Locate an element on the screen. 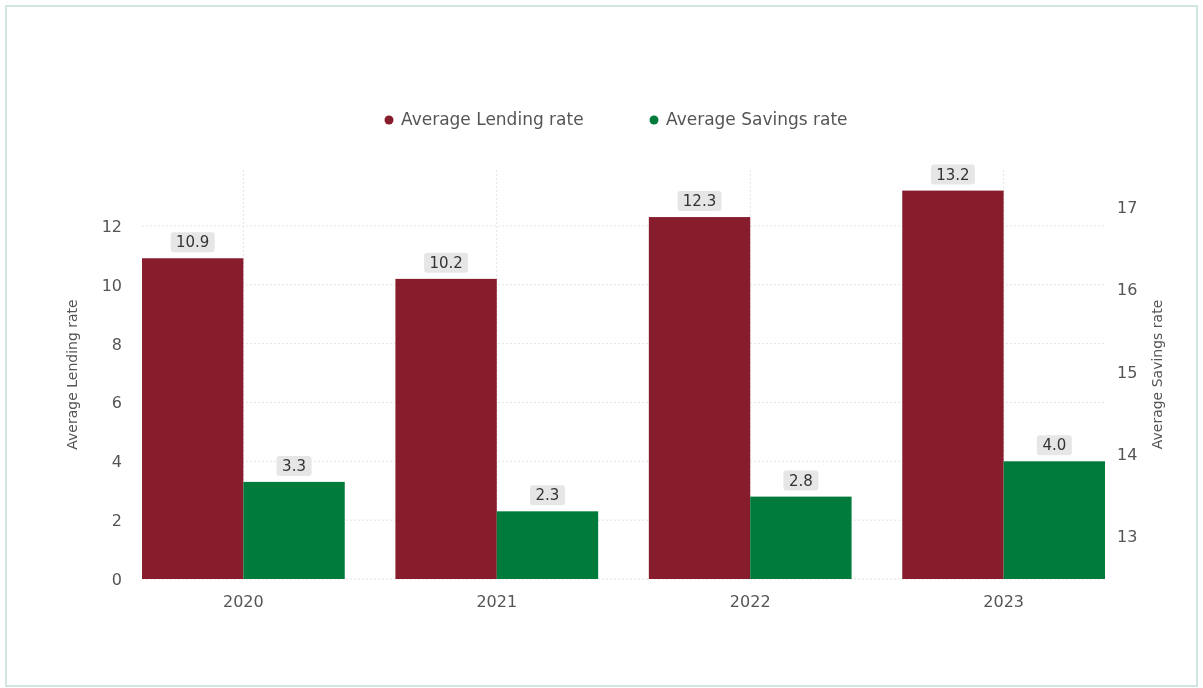 This screenshot has width=1203, height=688. y2-tick-label: 14 is located at coordinates (1127, 454).